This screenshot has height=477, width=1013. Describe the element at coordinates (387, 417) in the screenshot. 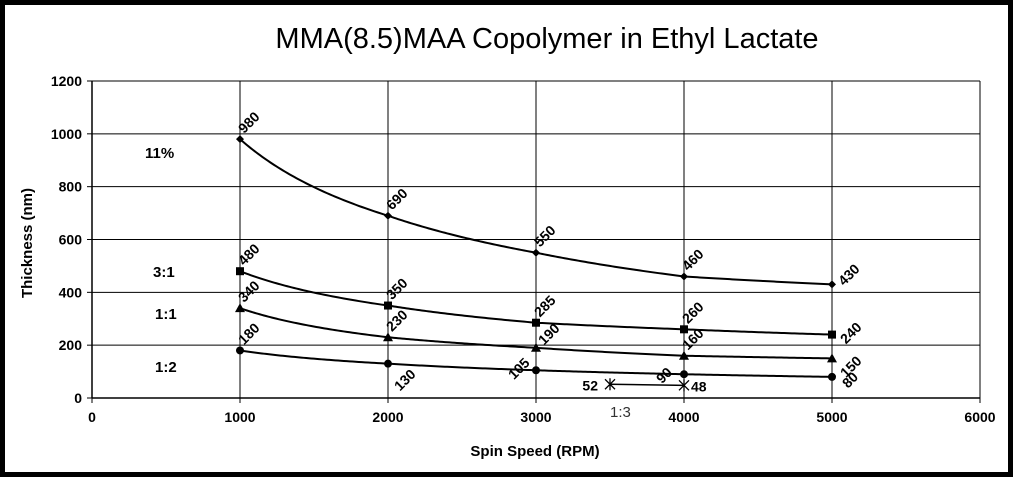

I see `x-tick-label: 2000` at that location.